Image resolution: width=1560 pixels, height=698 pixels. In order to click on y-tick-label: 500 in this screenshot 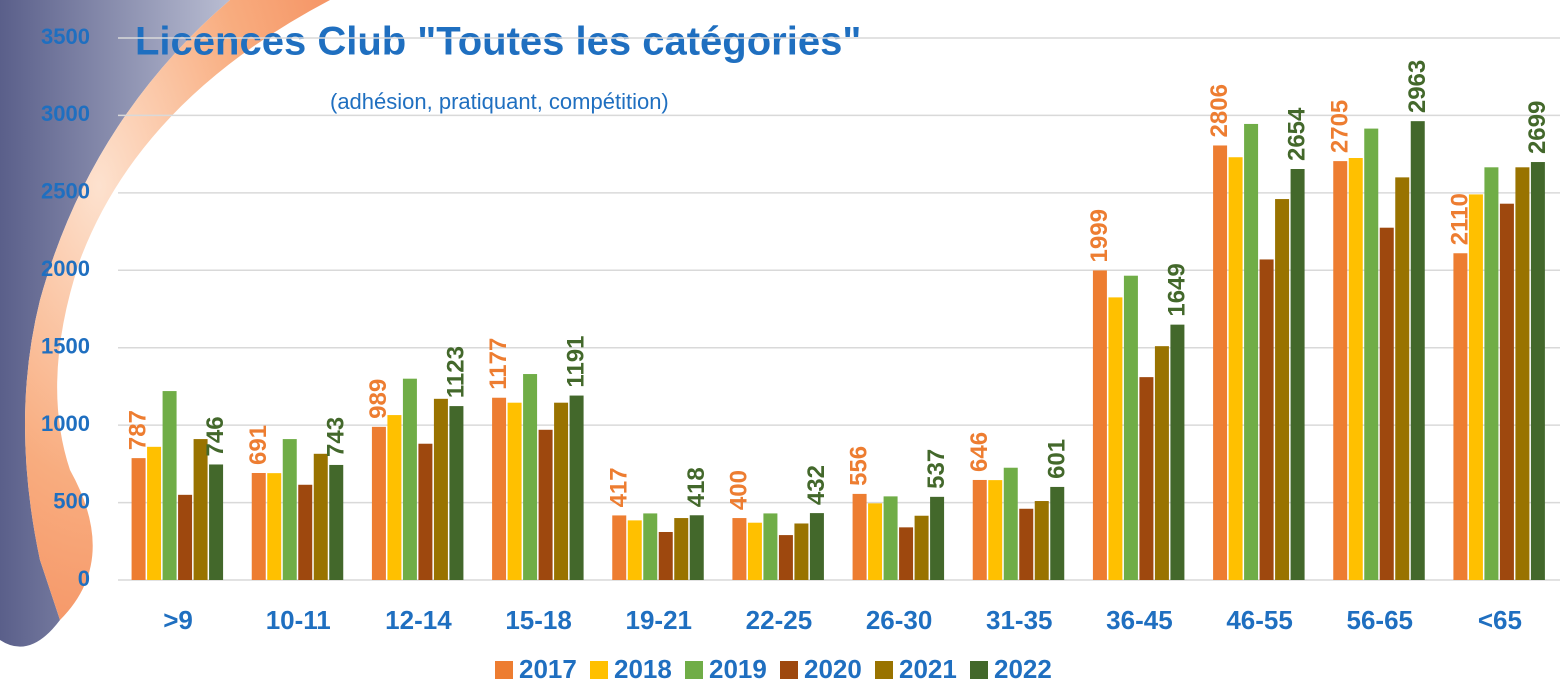, I will do `click(71, 500)`.